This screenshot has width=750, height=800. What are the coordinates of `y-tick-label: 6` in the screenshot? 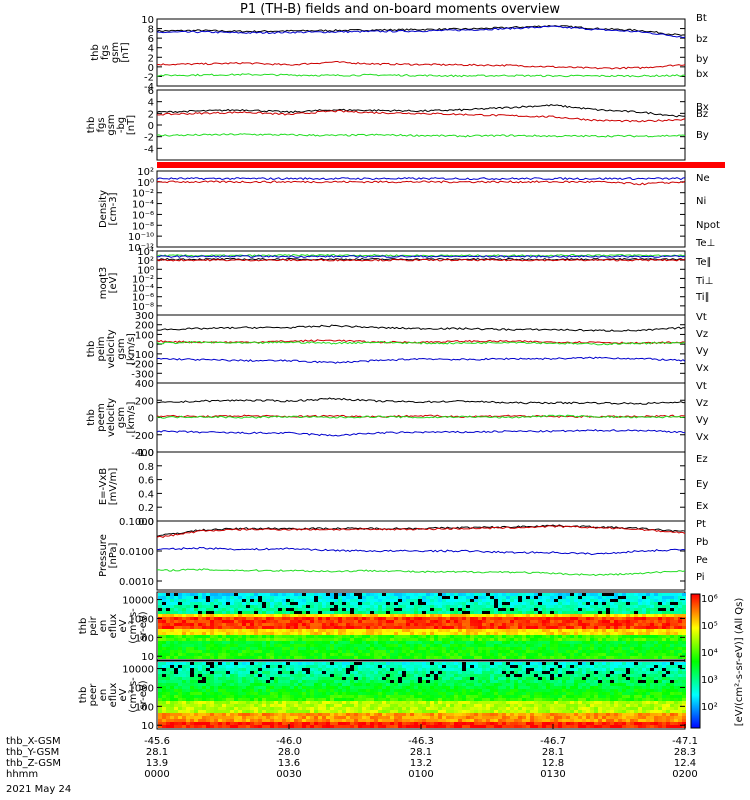 It's located at (151, 91).